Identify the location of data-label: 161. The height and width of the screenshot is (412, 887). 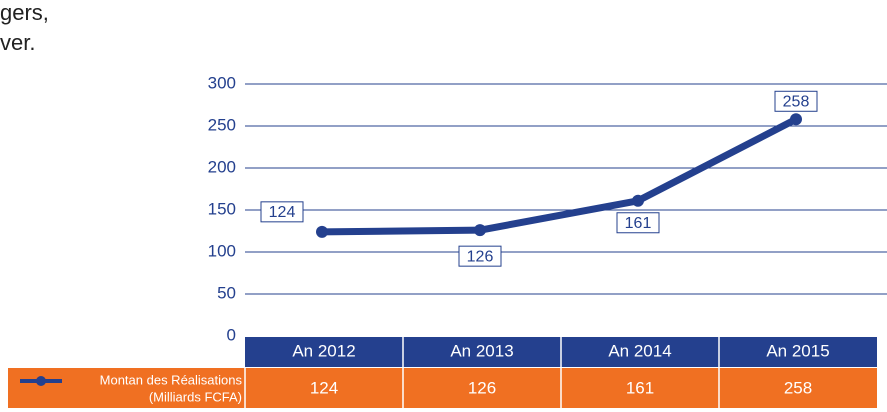
(638, 223).